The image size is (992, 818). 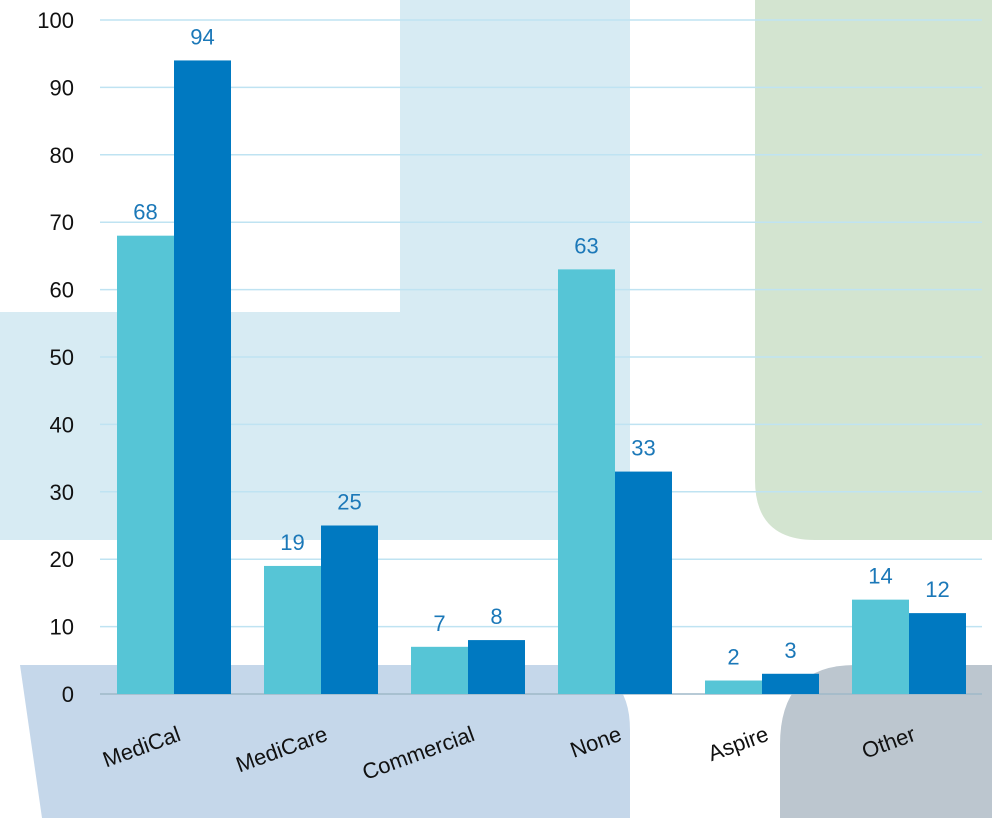 I want to click on y-tick-label: 90, so click(x=62, y=87).